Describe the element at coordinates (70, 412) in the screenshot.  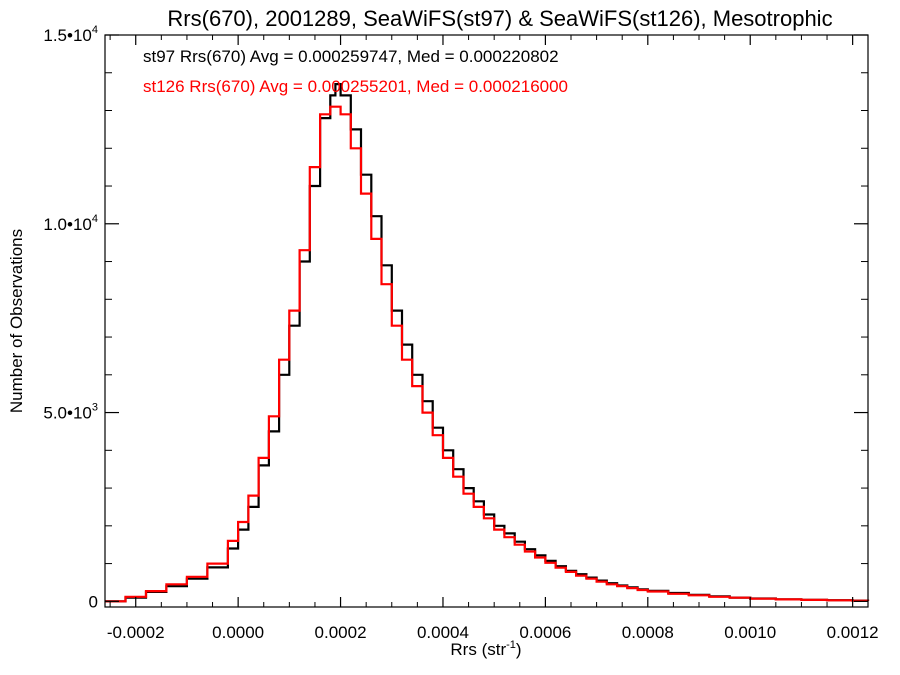
I see `y-tick-label: 5.0•103` at that location.